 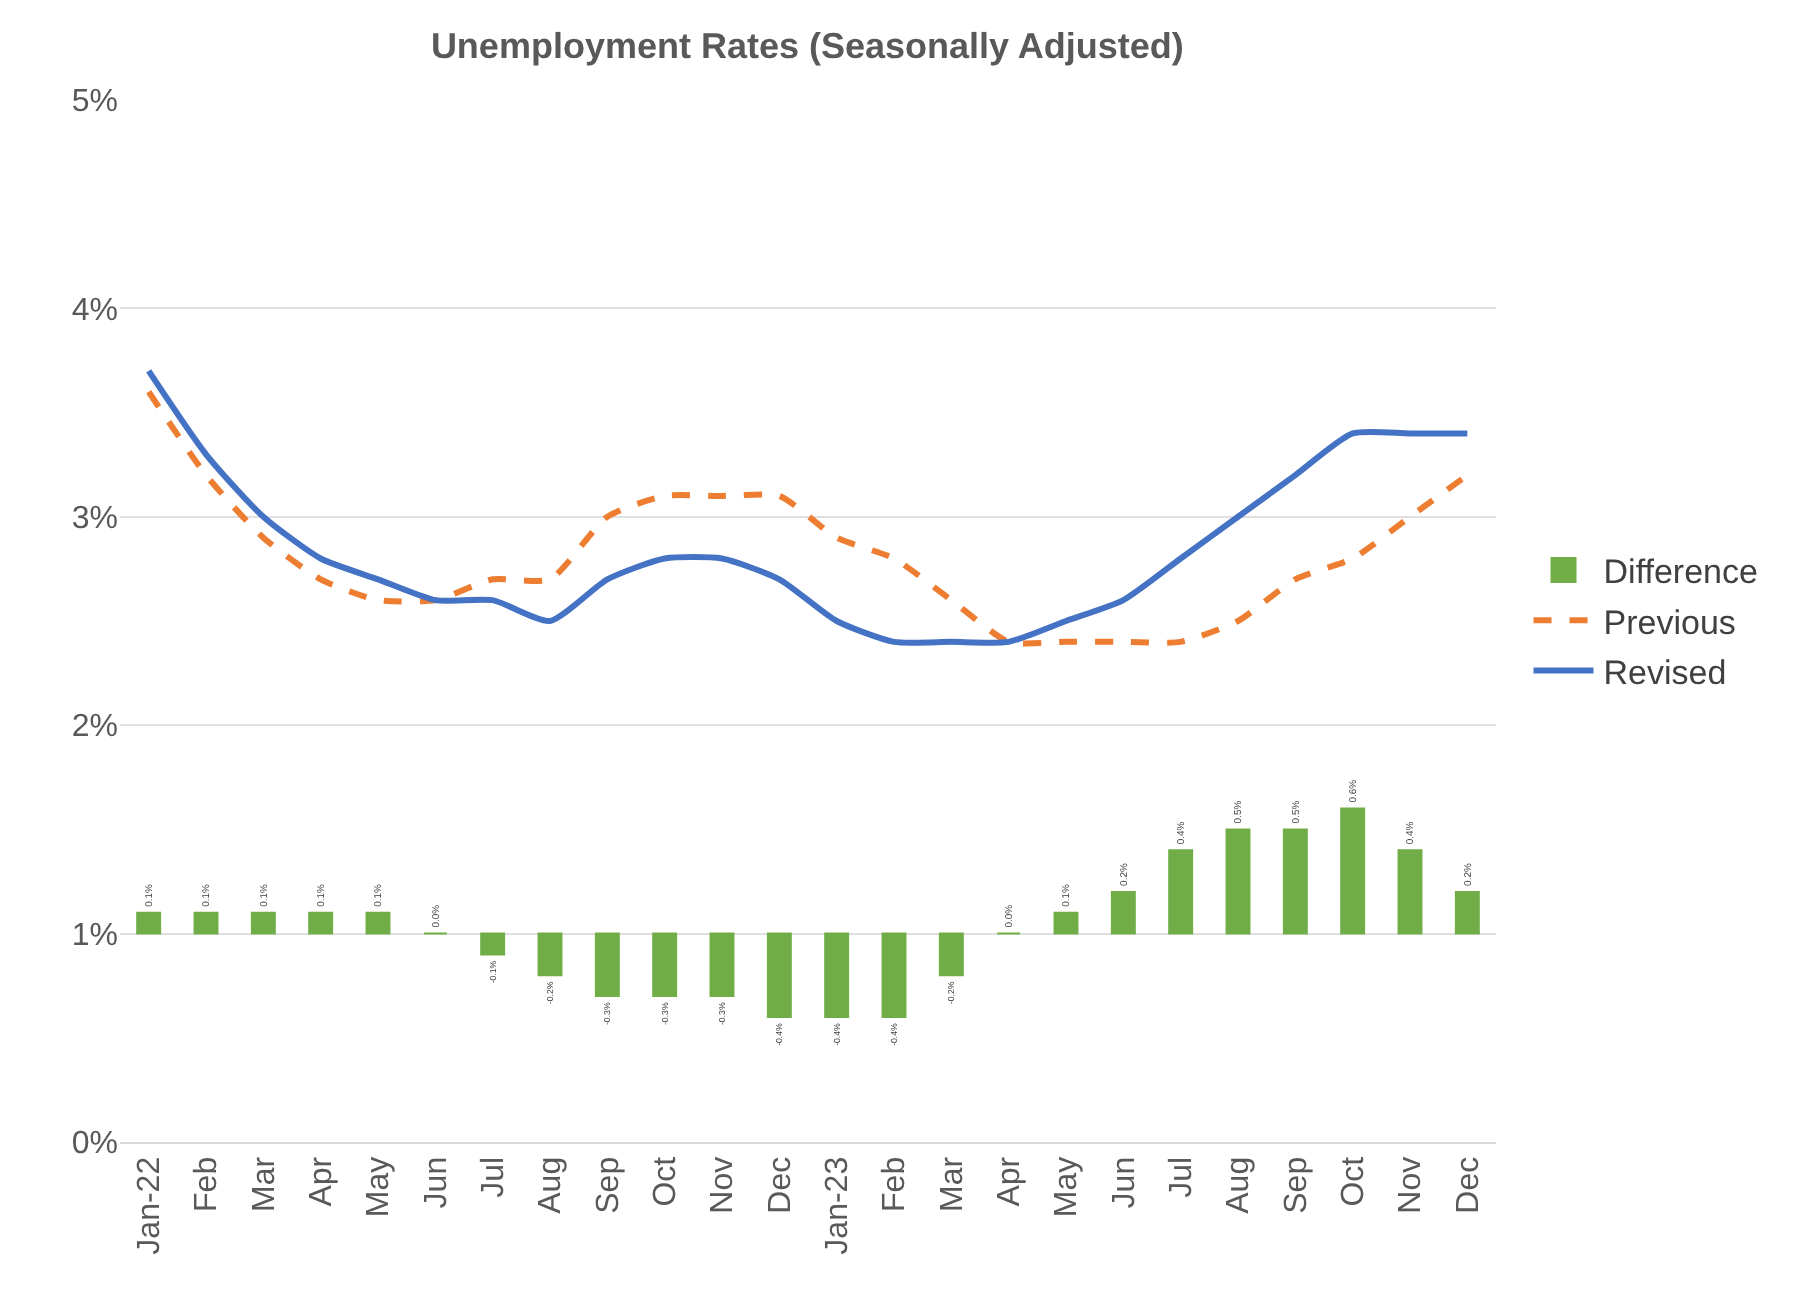 What do you see at coordinates (94, 935) in the screenshot?
I see `y-tick-label: 1%` at bounding box center [94, 935].